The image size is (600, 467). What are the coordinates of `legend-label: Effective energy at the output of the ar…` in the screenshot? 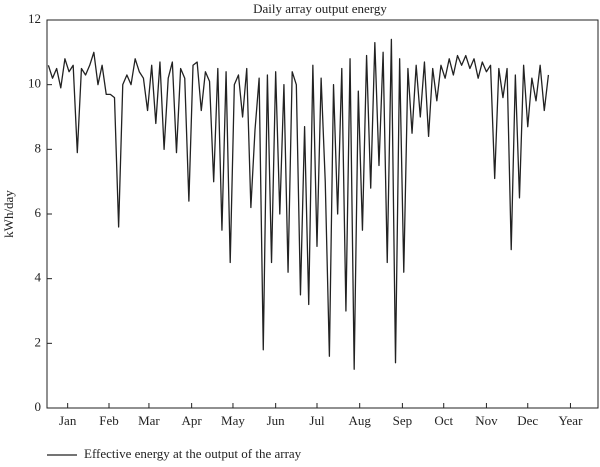 It's located at (193, 453).